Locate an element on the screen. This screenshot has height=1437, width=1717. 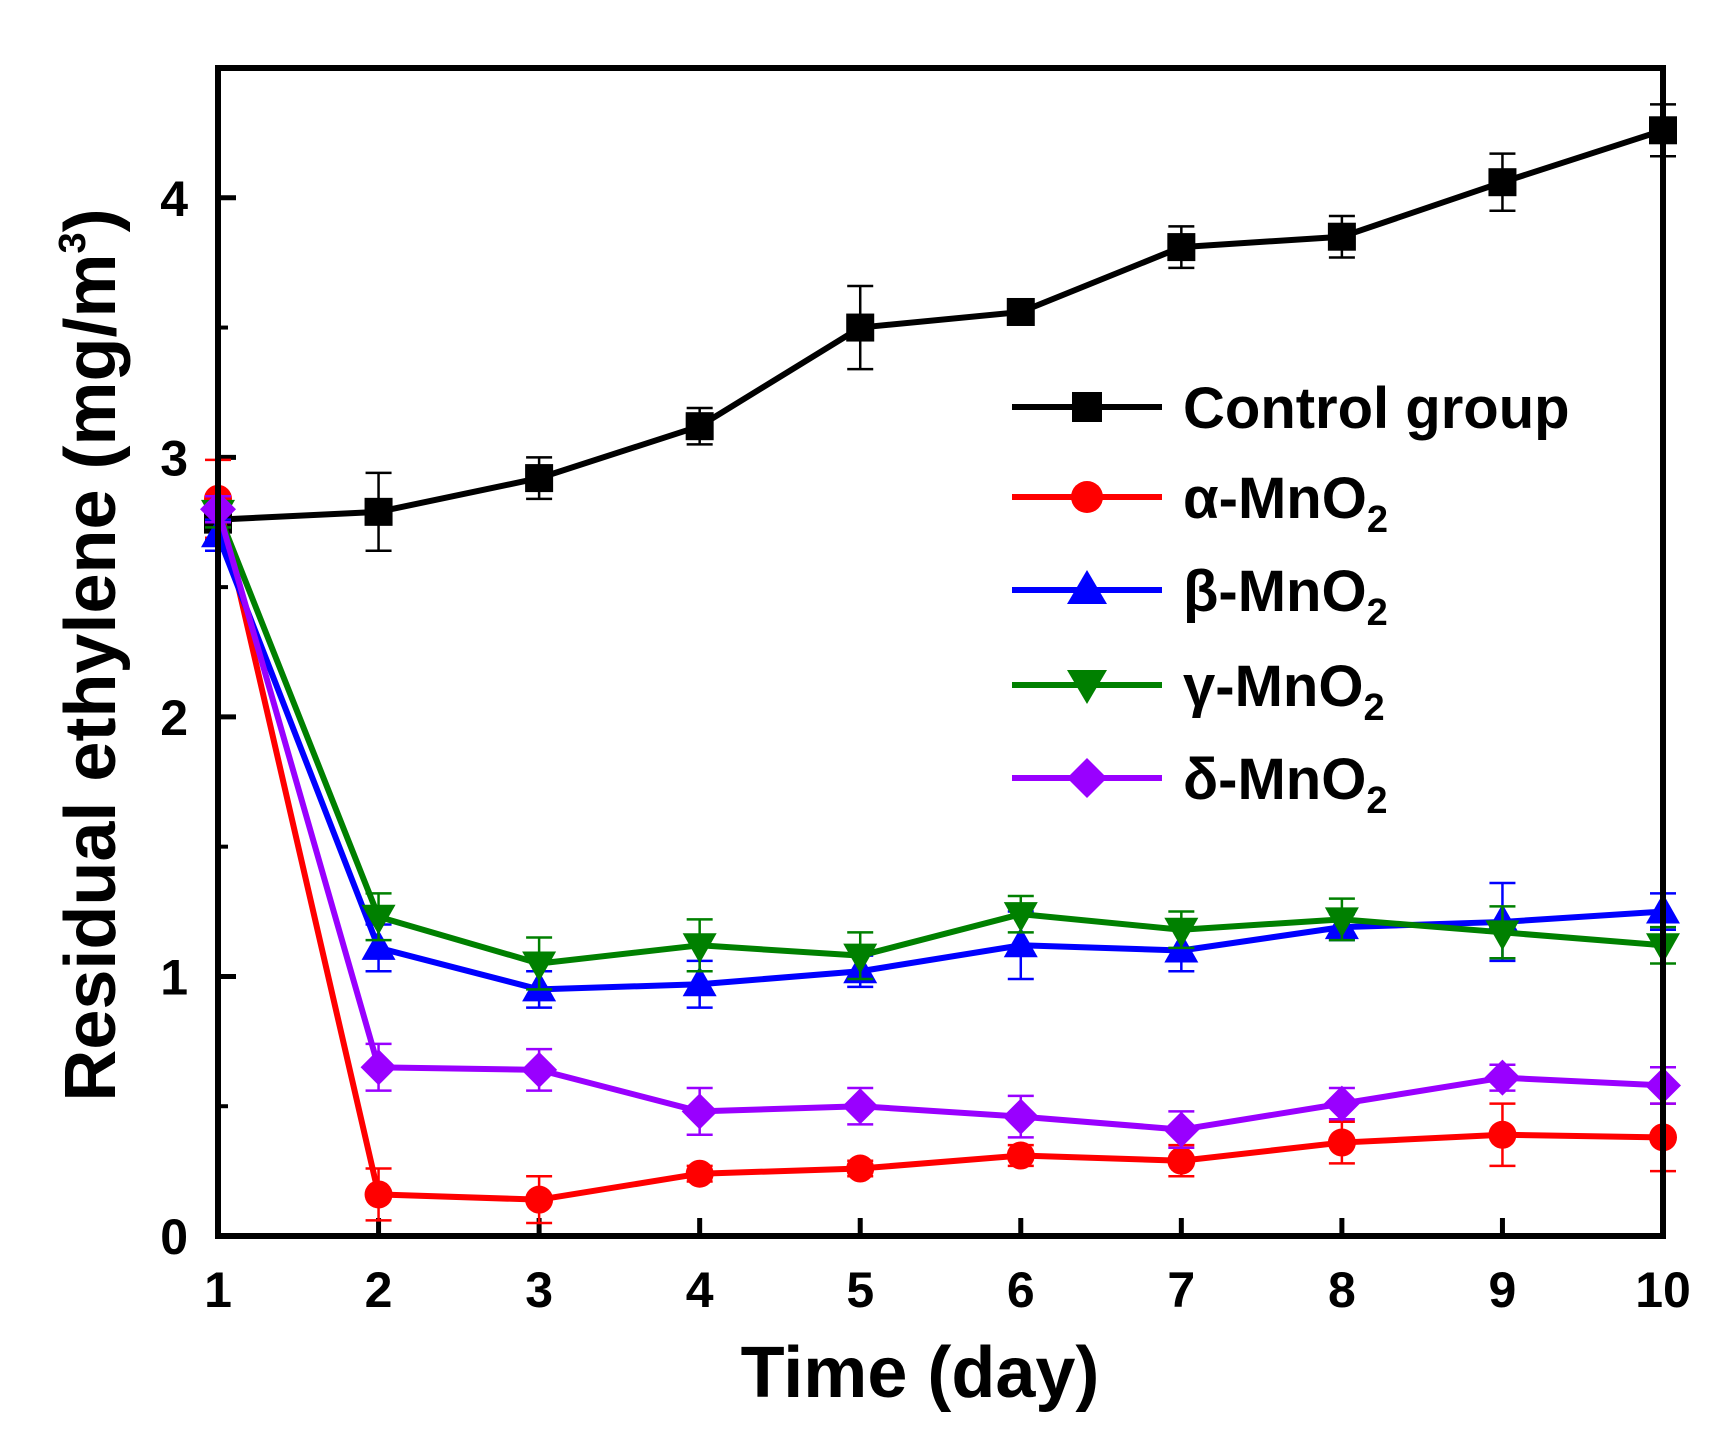
legend-label-delta-text: δ-MnO is located at coordinates (1274, 779).